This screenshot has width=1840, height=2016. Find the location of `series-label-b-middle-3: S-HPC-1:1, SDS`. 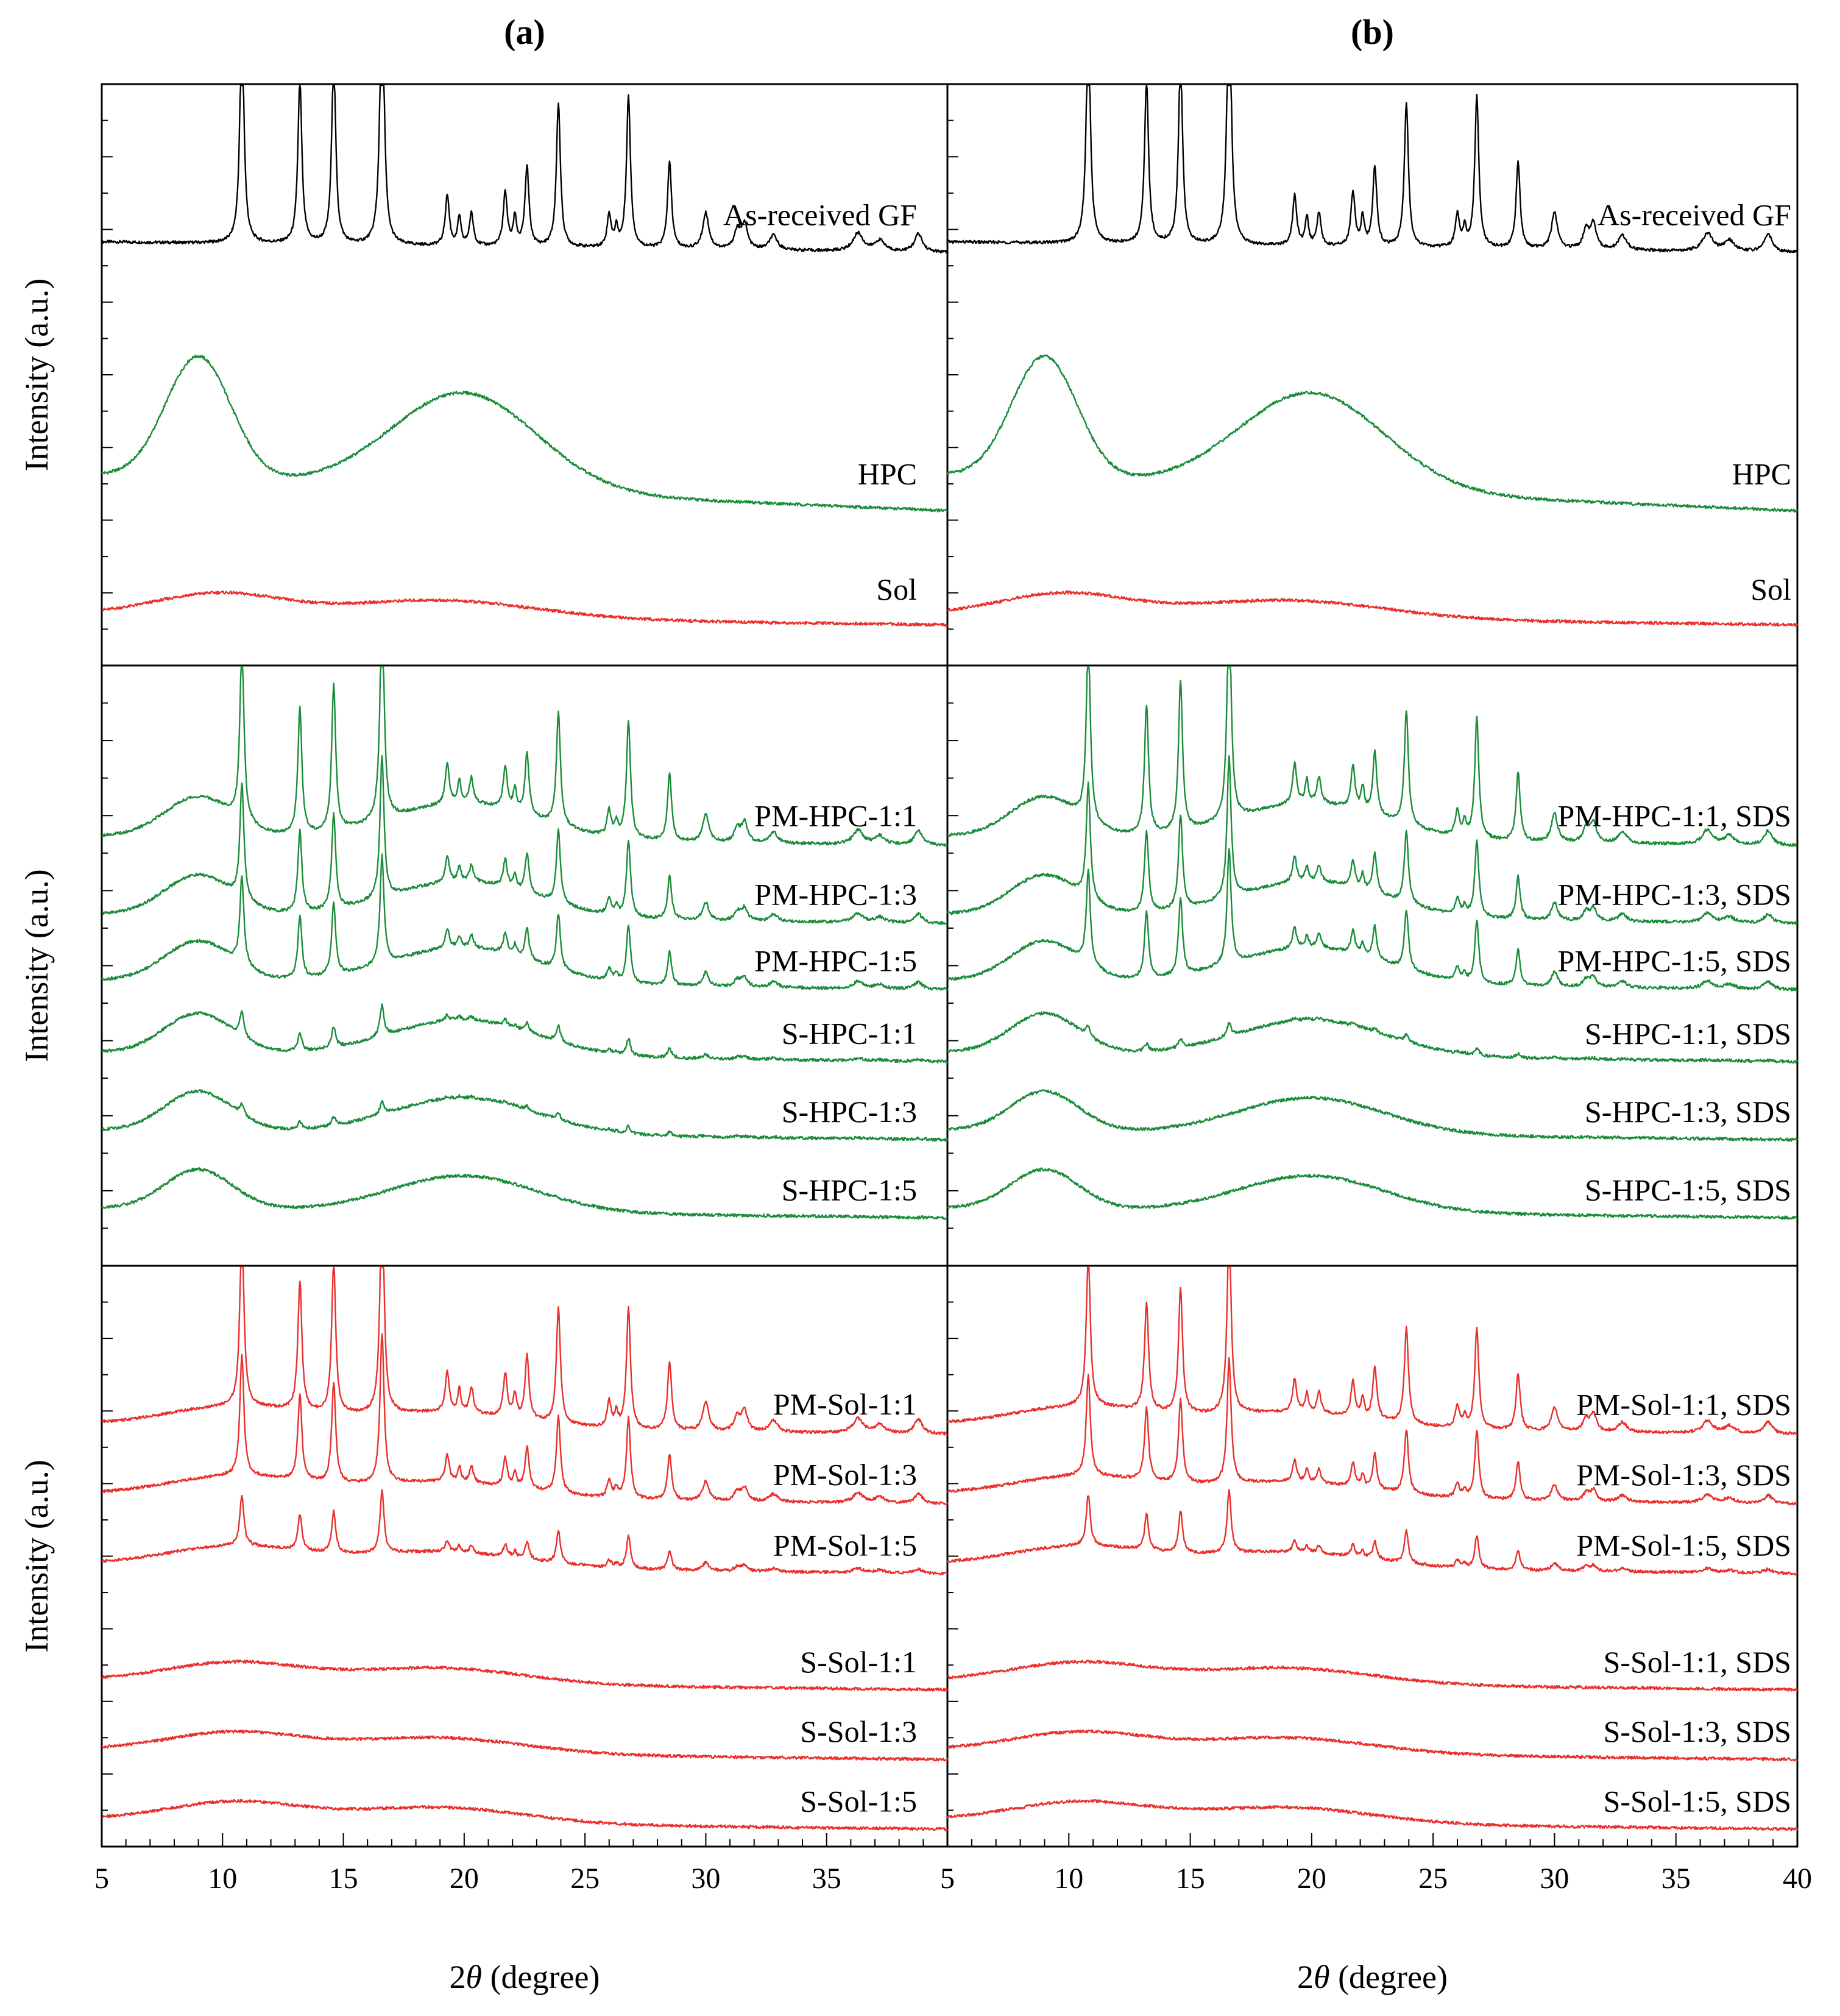

series-label-b-middle-3: S-HPC-1:1, SDS is located at coordinates (1688, 1034).